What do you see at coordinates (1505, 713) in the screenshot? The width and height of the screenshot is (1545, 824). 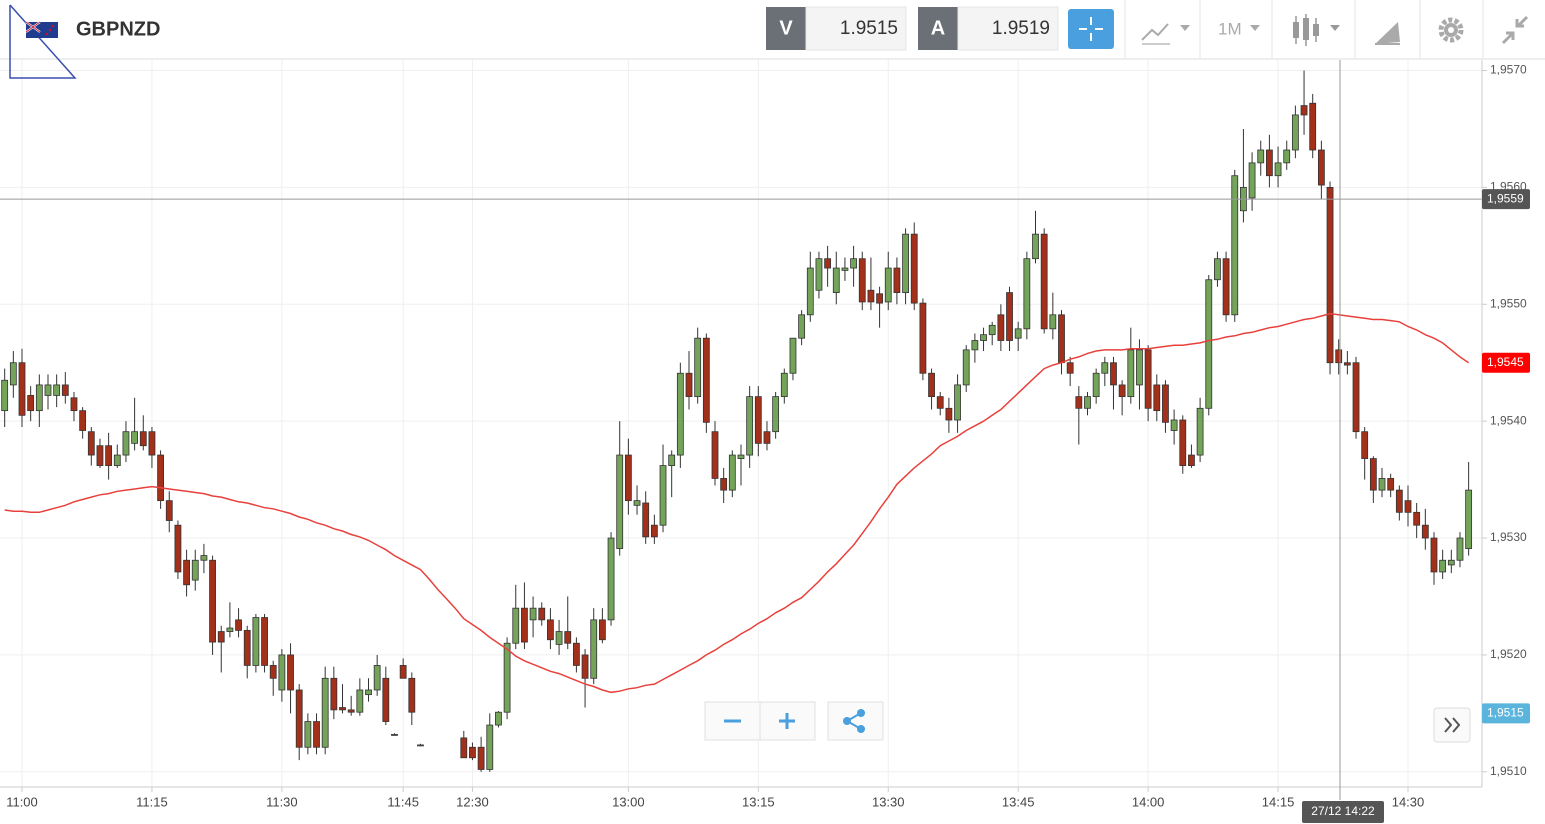 I see `price-tag-label: 1,9515` at bounding box center [1505, 713].